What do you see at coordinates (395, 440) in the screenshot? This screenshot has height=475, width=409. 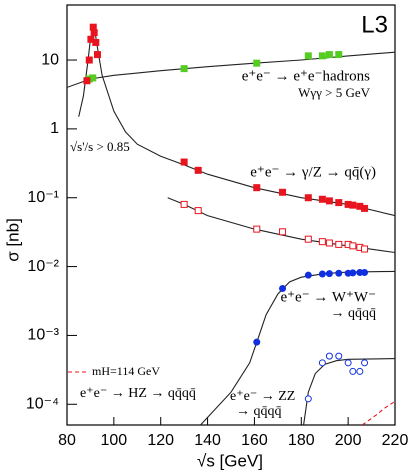 I see `x-tick-label: 220` at bounding box center [395, 440].